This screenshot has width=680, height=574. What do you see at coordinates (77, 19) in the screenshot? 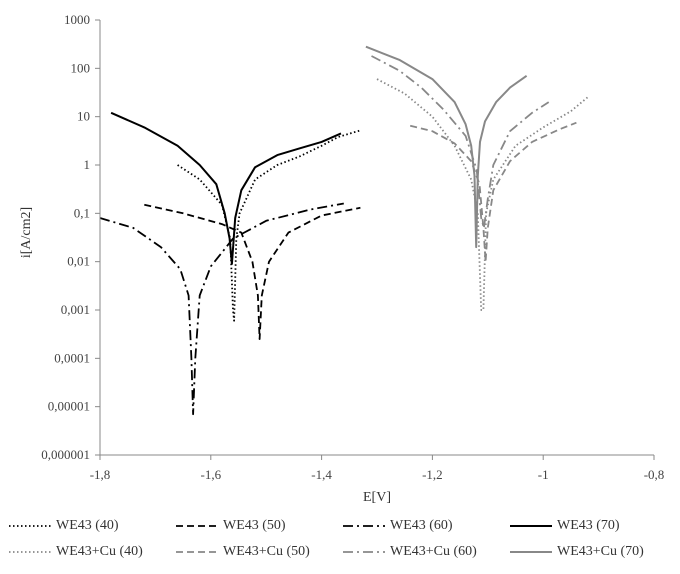
I see `y-tick-label: 1000` at bounding box center [77, 19].